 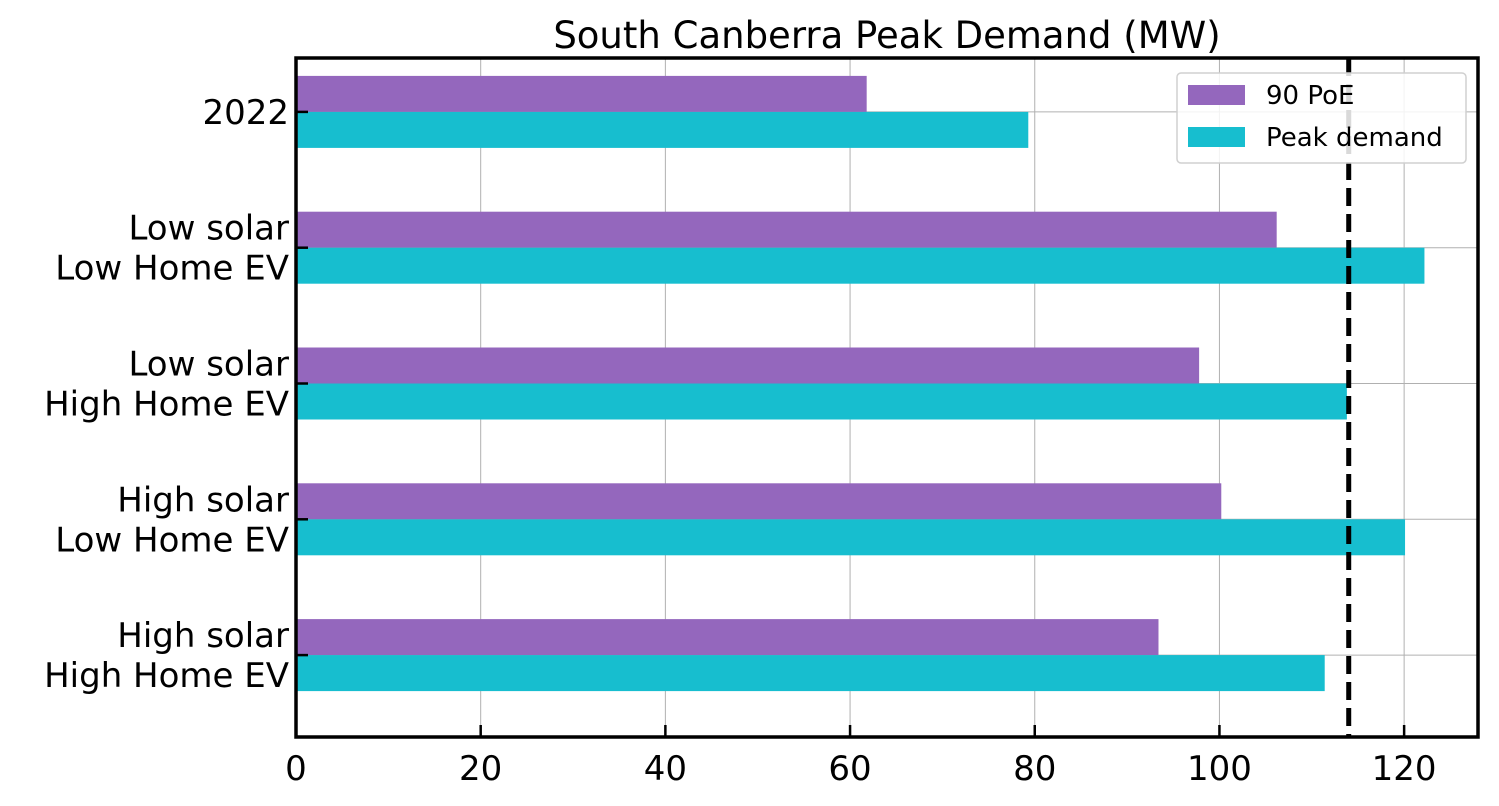 What do you see at coordinates (665, 769) in the screenshot?
I see `x-tick-label: 40` at bounding box center [665, 769].